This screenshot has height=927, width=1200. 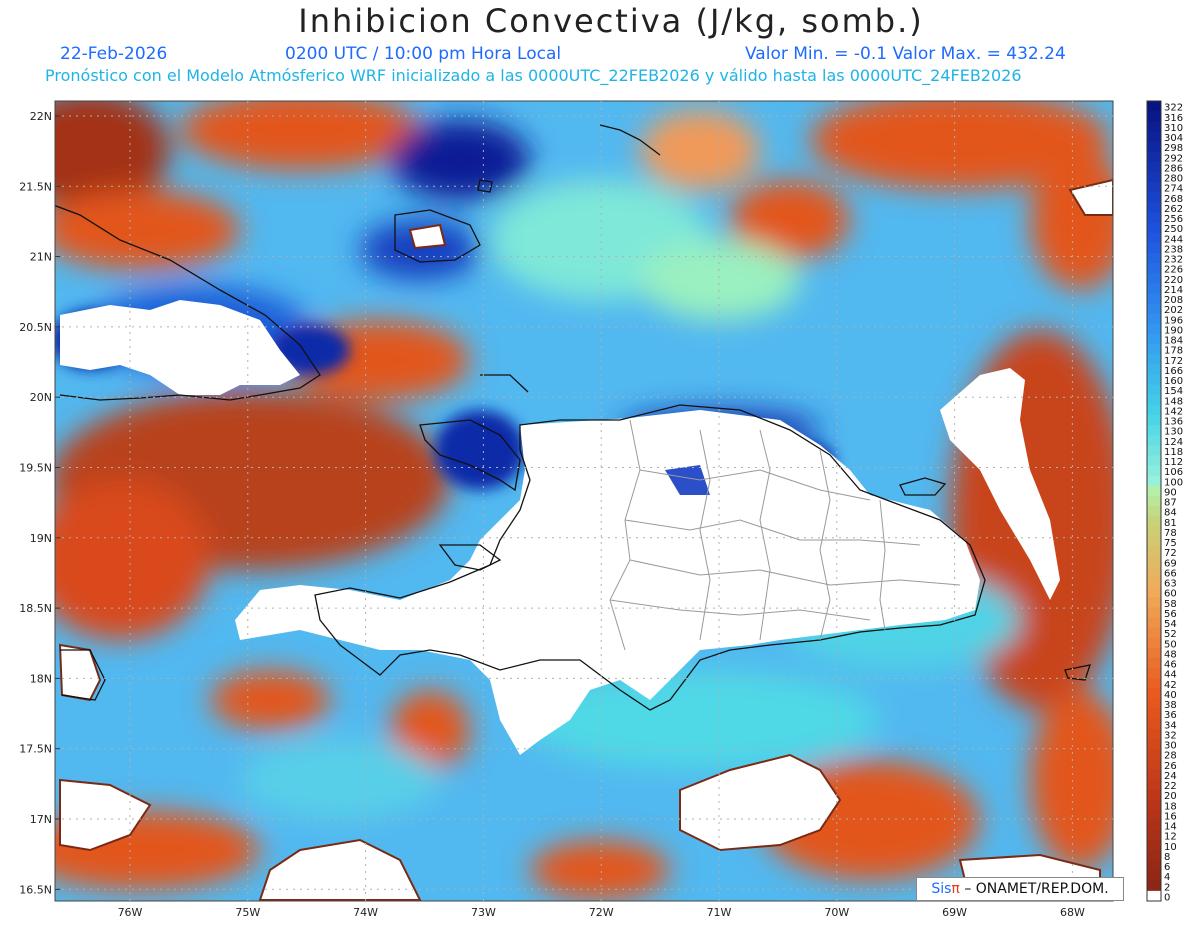 What do you see at coordinates (954, 912) in the screenshot?
I see `lon-tick-label: 69W` at bounding box center [954, 912].